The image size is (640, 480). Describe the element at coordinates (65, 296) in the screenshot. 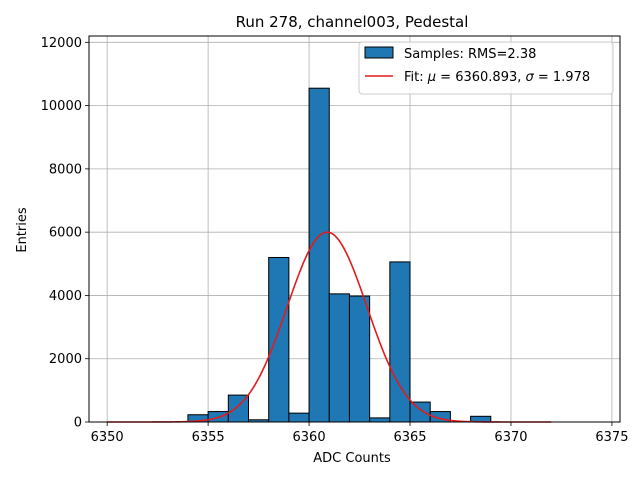

I see `y-tick-label: 4000` at that location.